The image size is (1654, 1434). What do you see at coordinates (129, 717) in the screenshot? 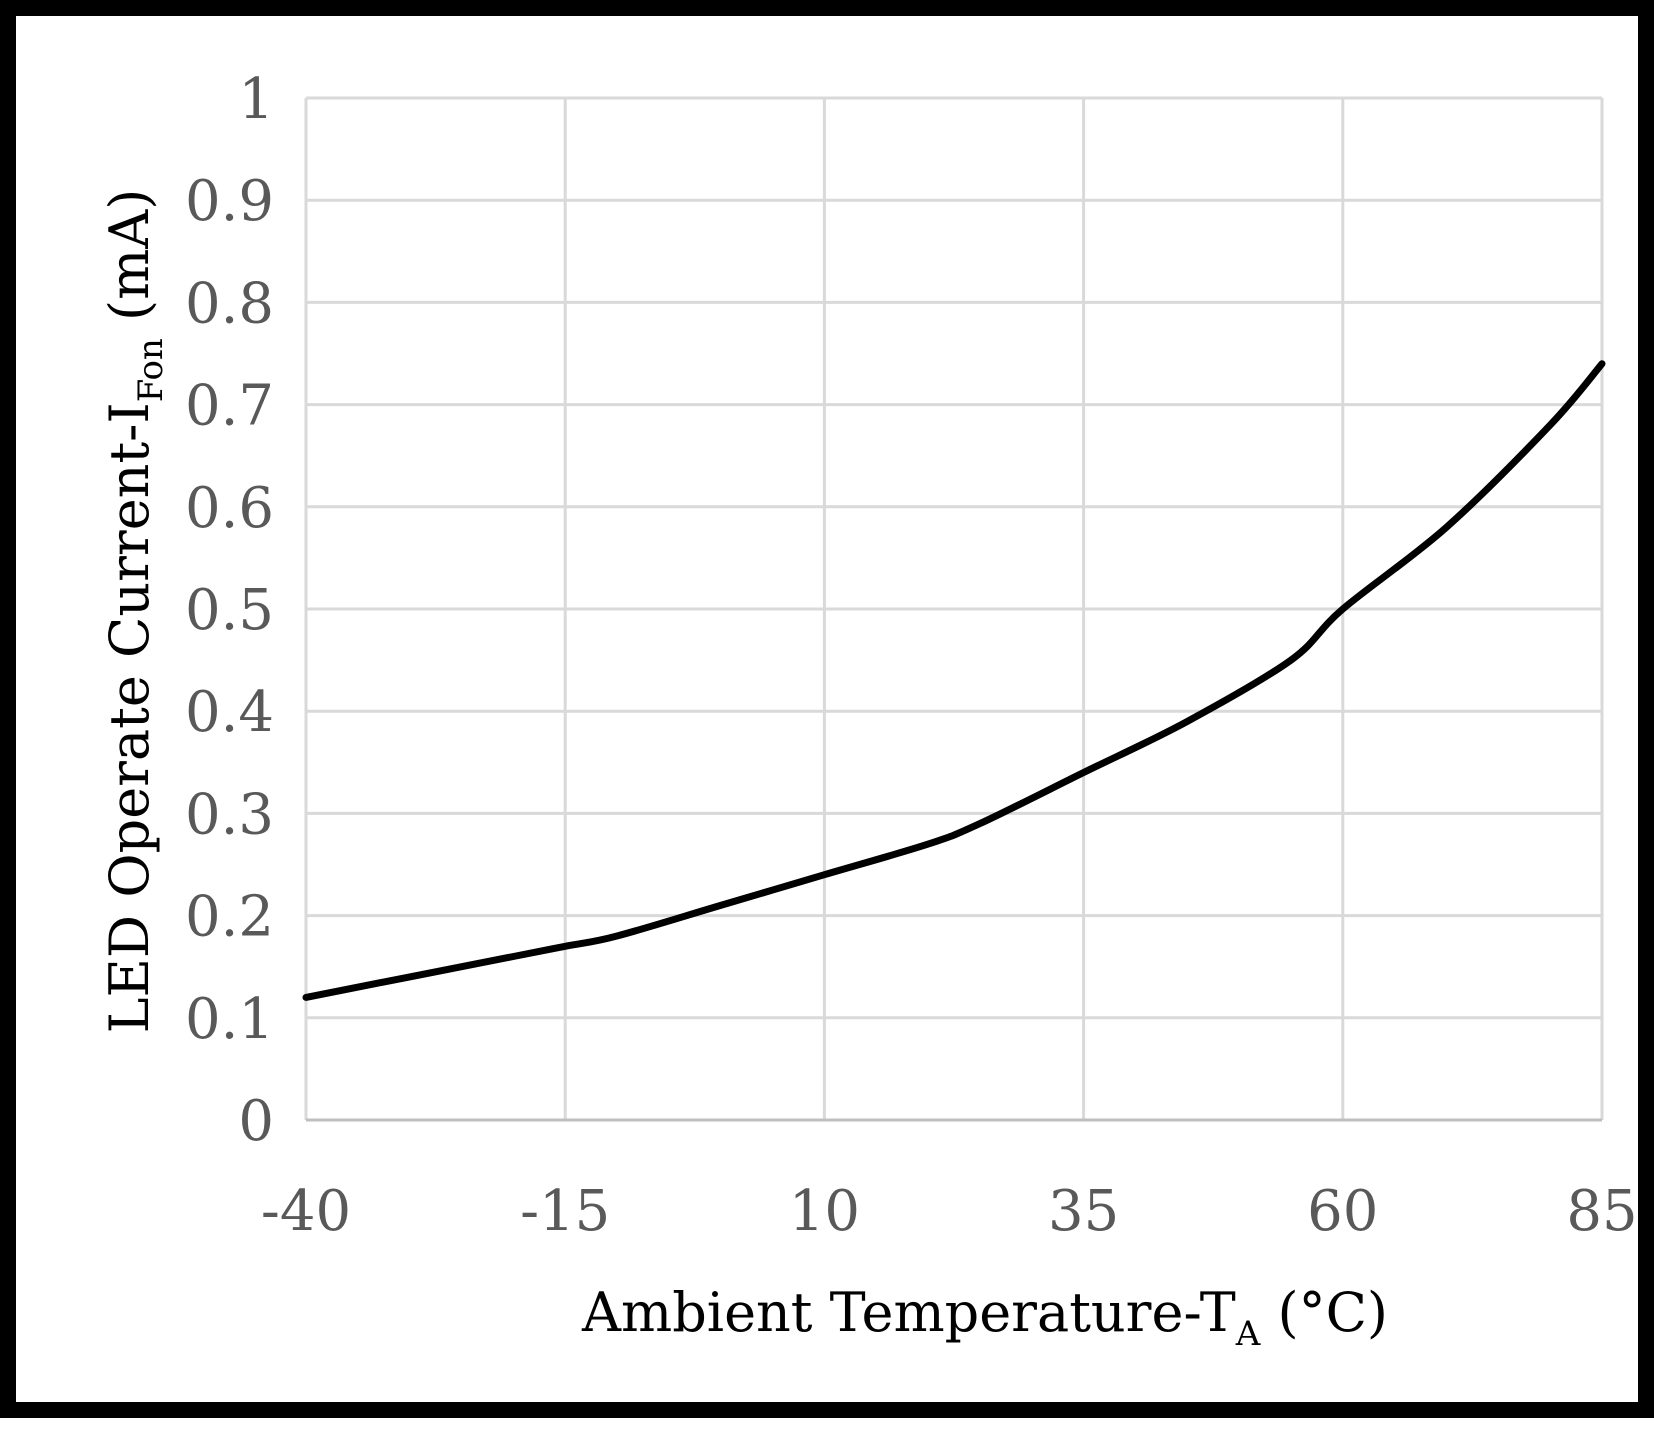
I see `y-axis-title-main: LED Operate Current-I` at bounding box center [129, 717].